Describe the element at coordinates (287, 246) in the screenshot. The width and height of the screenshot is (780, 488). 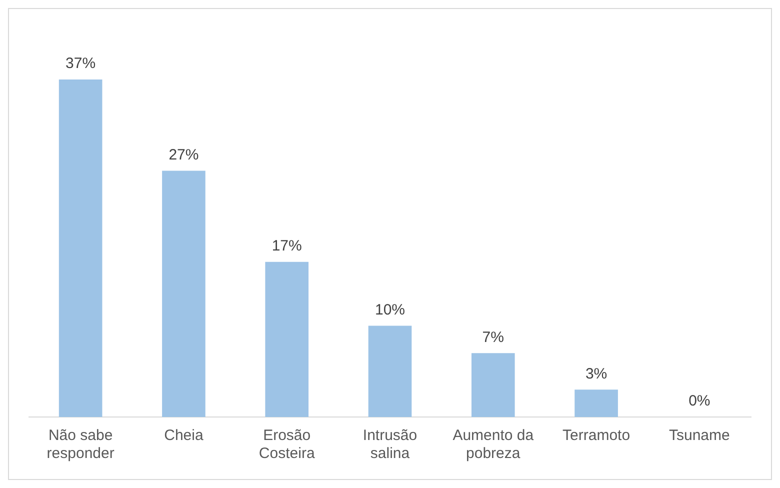
I see `data-label: 17%` at that location.